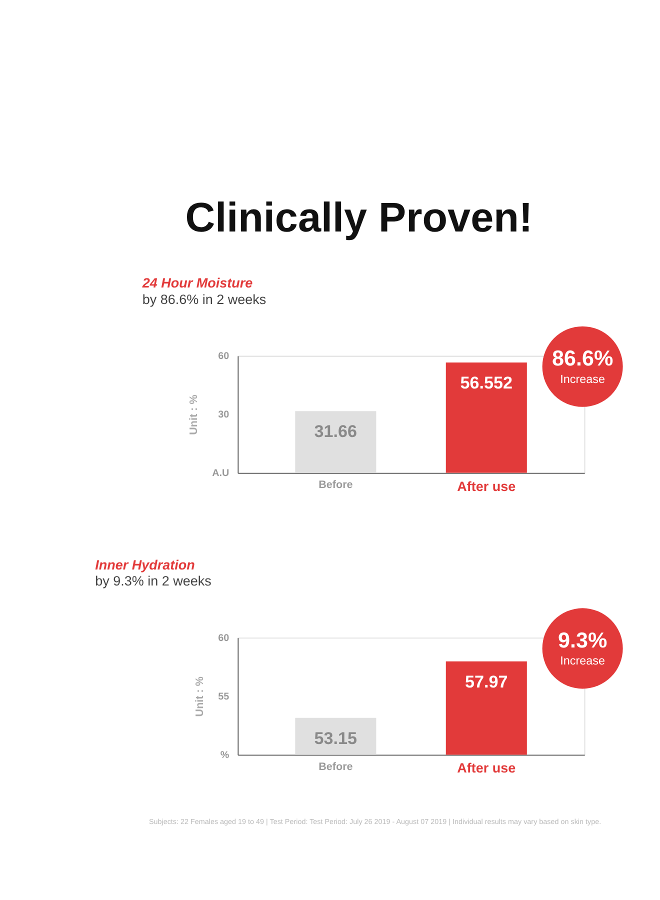 This screenshot has width=660, height=900. What do you see at coordinates (336, 432) in the screenshot?
I see `data-label: 31.66` at bounding box center [336, 432].